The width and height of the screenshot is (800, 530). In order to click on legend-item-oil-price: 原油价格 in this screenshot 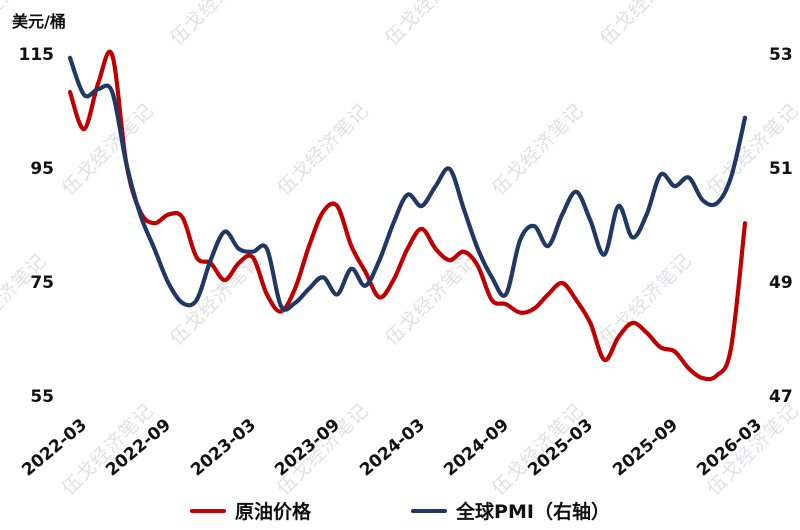, I will do `click(250, 510)`.